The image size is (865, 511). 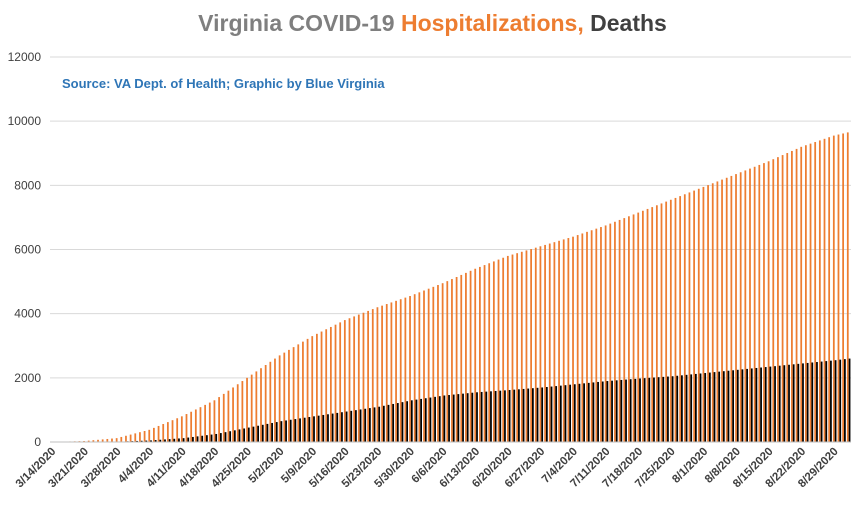 I want to click on y-tick-label: 6000, so click(x=27, y=250).